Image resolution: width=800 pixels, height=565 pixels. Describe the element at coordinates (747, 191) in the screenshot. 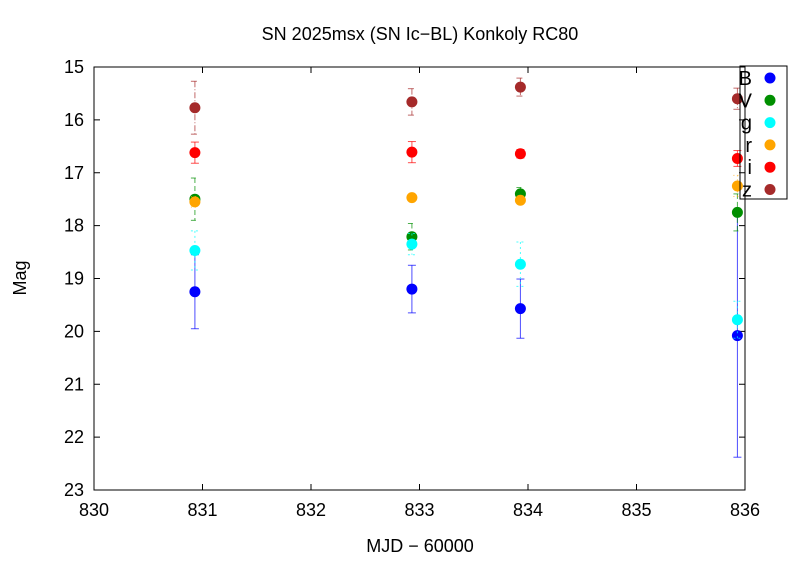

I see `legend-label: z` at that location.